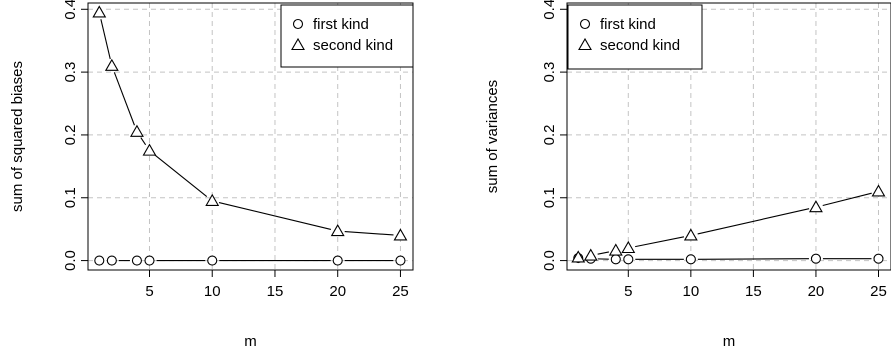 Image resolution: width=891 pixels, height=364 pixels. I want to click on legend-box, so click(347, 36).